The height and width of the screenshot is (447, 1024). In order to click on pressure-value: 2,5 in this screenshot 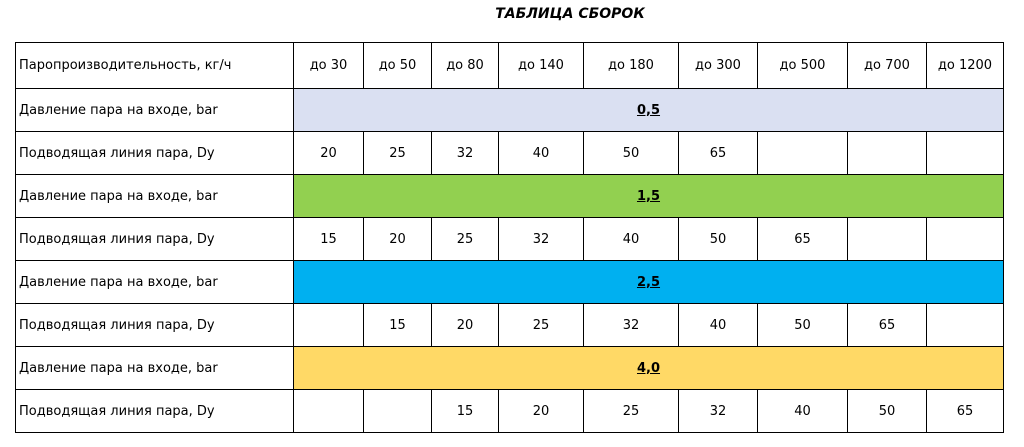, I will do `click(648, 282)`.